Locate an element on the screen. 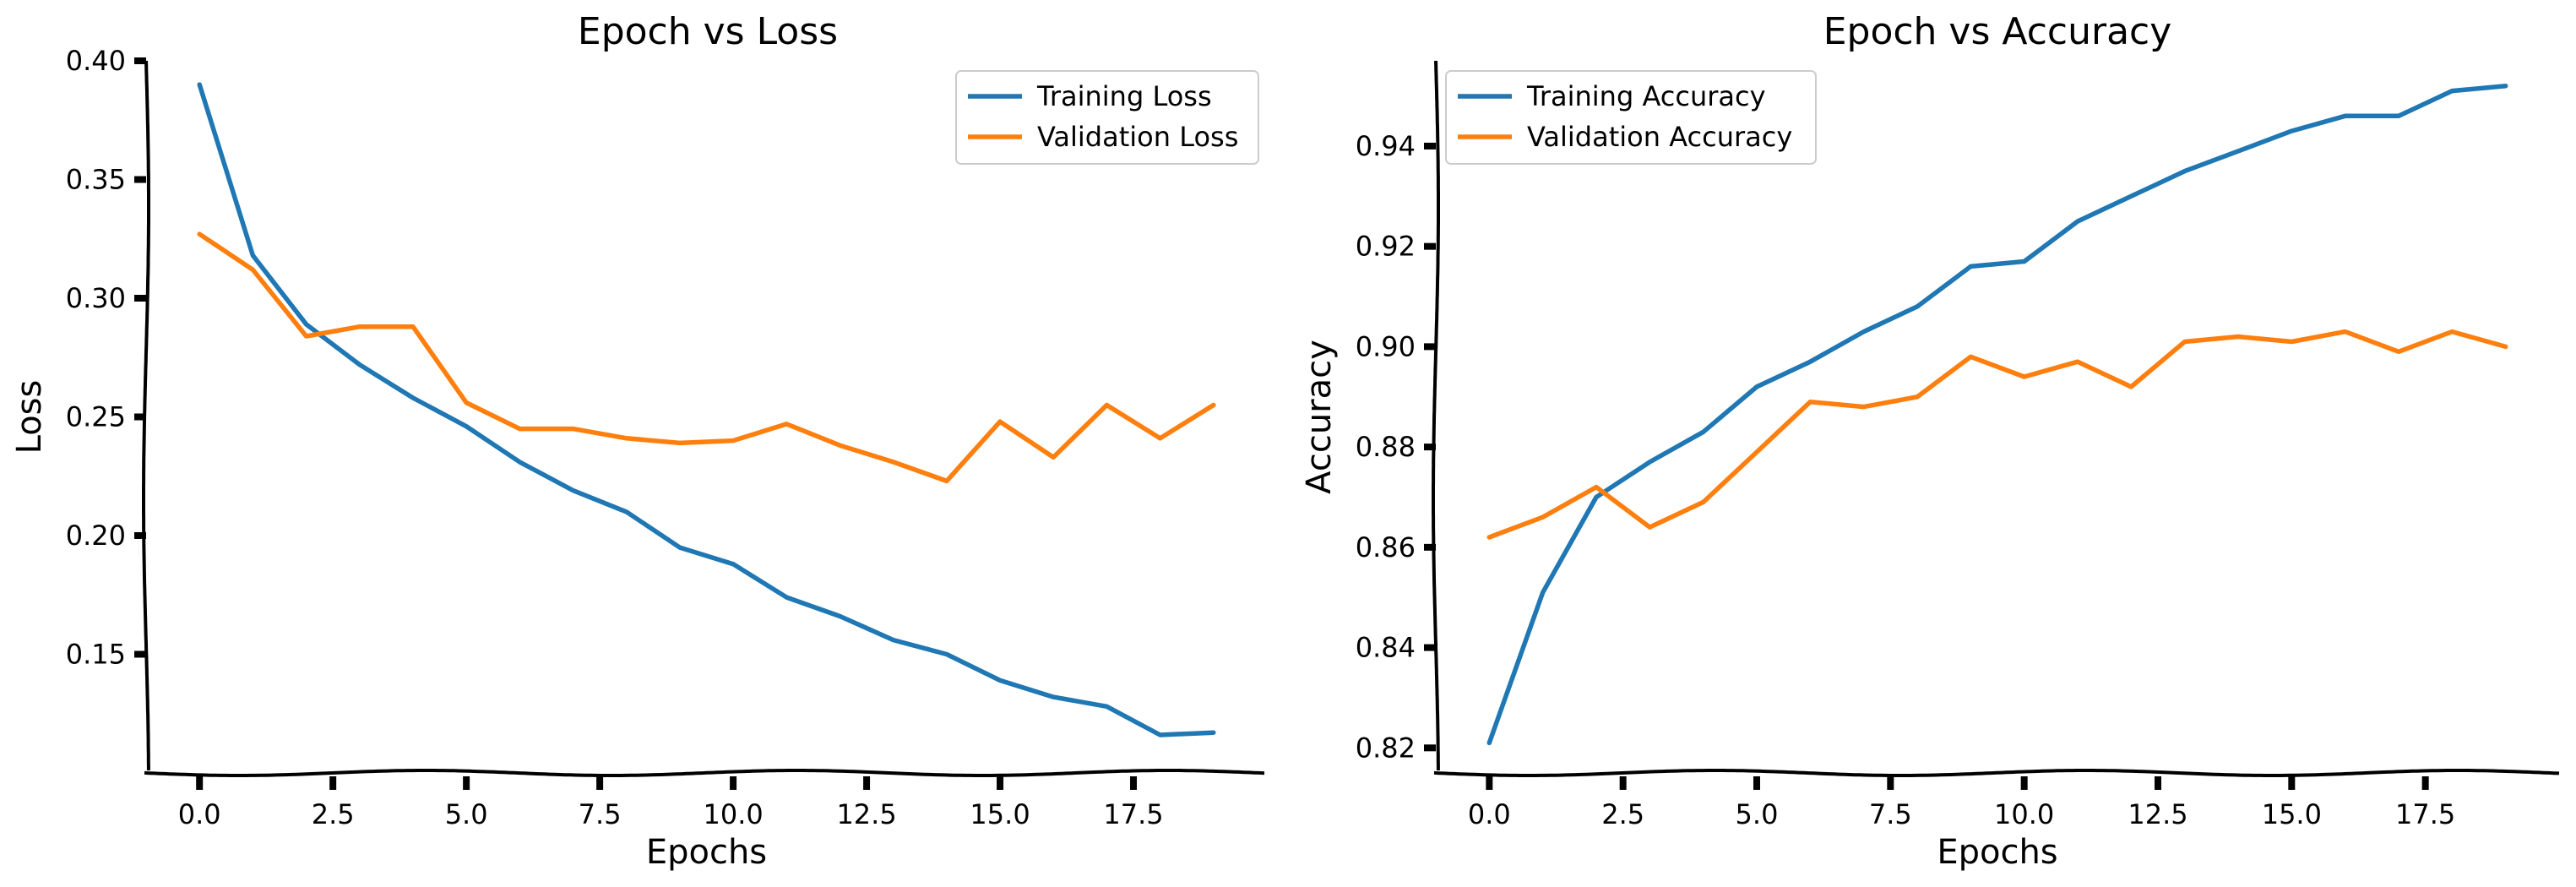 The height and width of the screenshot is (887, 2576). legend-label: Validation Accuracy is located at coordinates (1659, 137).